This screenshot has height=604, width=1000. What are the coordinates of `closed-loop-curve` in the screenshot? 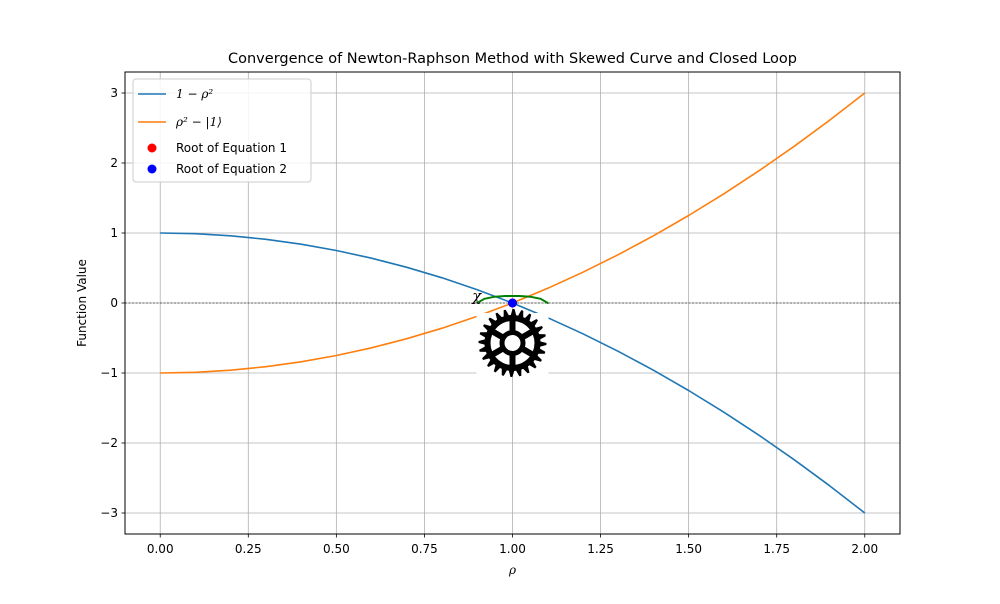 It's located at (512, 299).